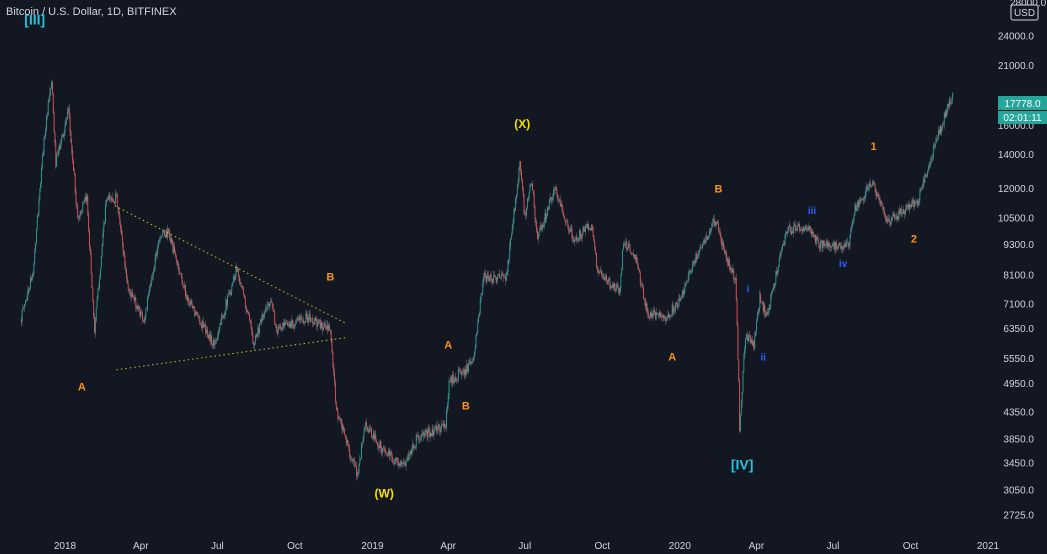 Image resolution: width=1047 pixels, height=554 pixels. Describe the element at coordinates (742, 465) in the screenshot. I see `wave-label: [IV]` at that location.